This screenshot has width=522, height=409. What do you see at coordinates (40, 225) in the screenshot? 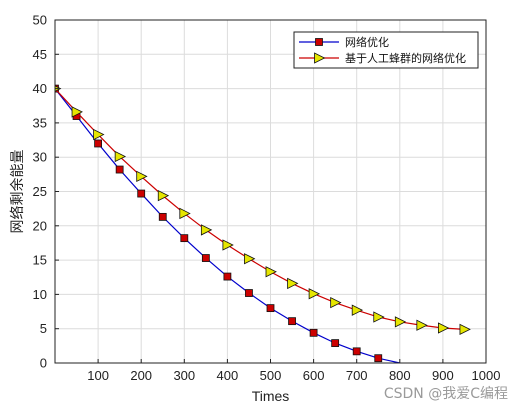
I see `y-tick-label: 20` at bounding box center [40, 225].